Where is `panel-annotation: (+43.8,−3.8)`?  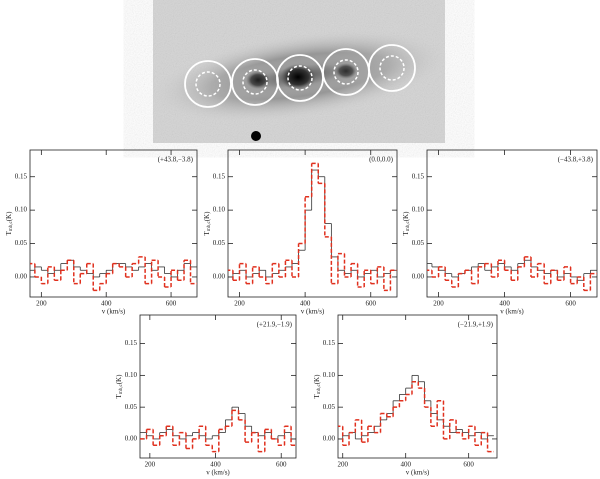 panel-annotation: (+43.8,−3.8) is located at coordinates (176, 160).